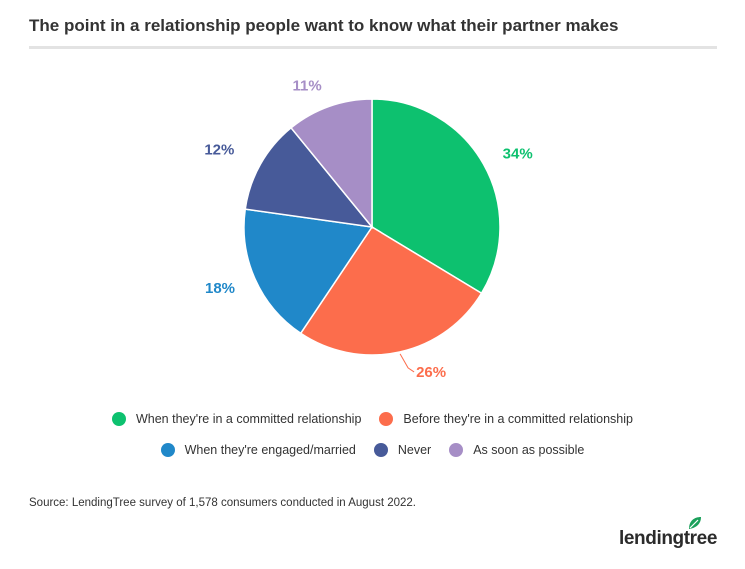  Describe the element at coordinates (518, 153) in the screenshot. I see `slice-data-label: 34%` at that location.